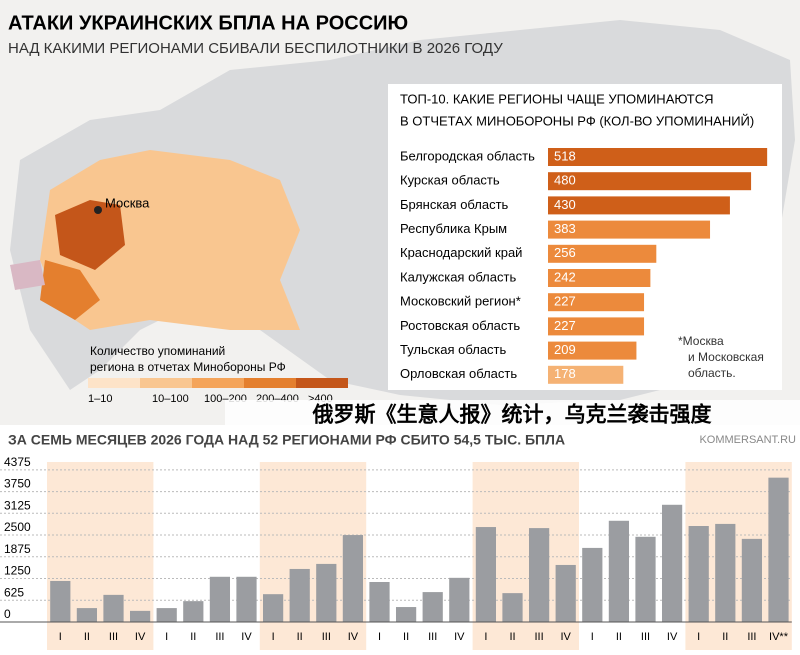 The width and height of the screenshot is (800, 655). I want to click on footnote-line: область., so click(712, 373).